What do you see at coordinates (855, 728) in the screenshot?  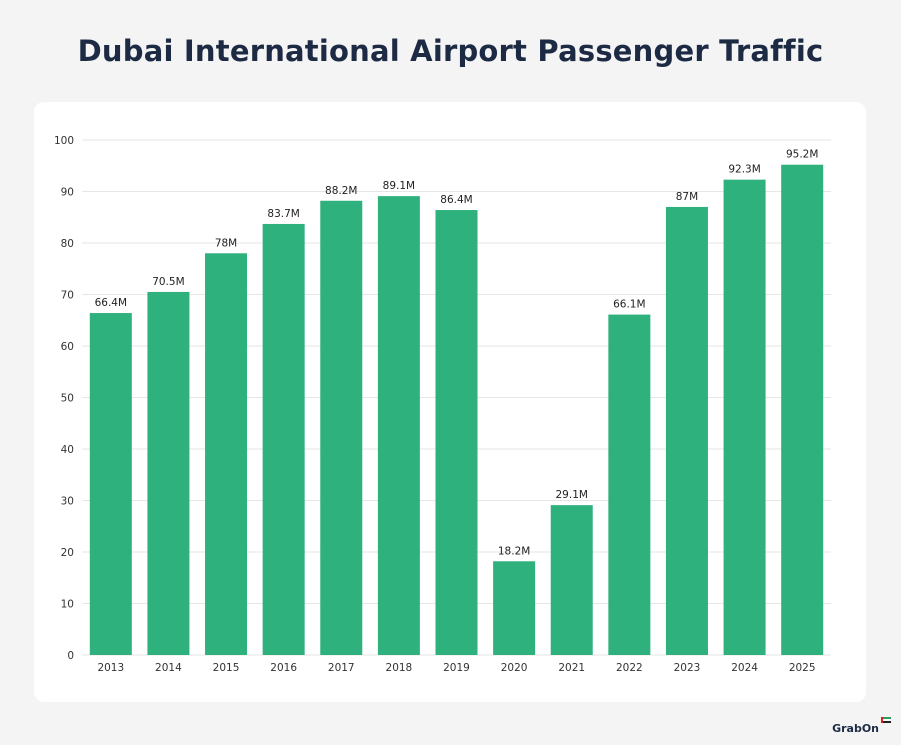 I see `brand-name: GrabOn` at bounding box center [855, 728].